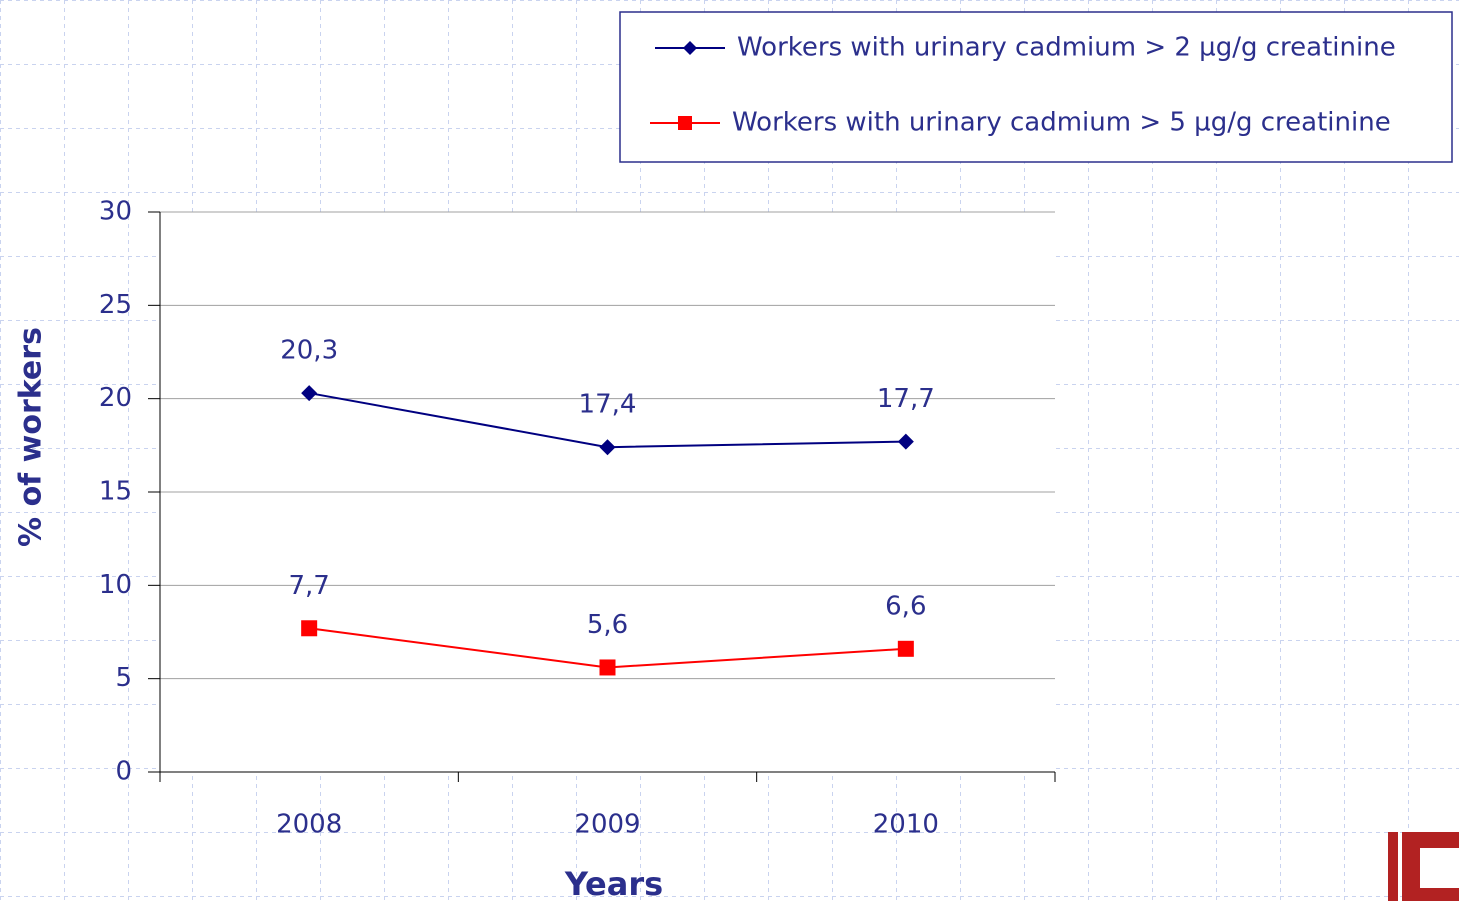 The image size is (1459, 901). I want to click on data-label: 20,3, so click(309, 351).